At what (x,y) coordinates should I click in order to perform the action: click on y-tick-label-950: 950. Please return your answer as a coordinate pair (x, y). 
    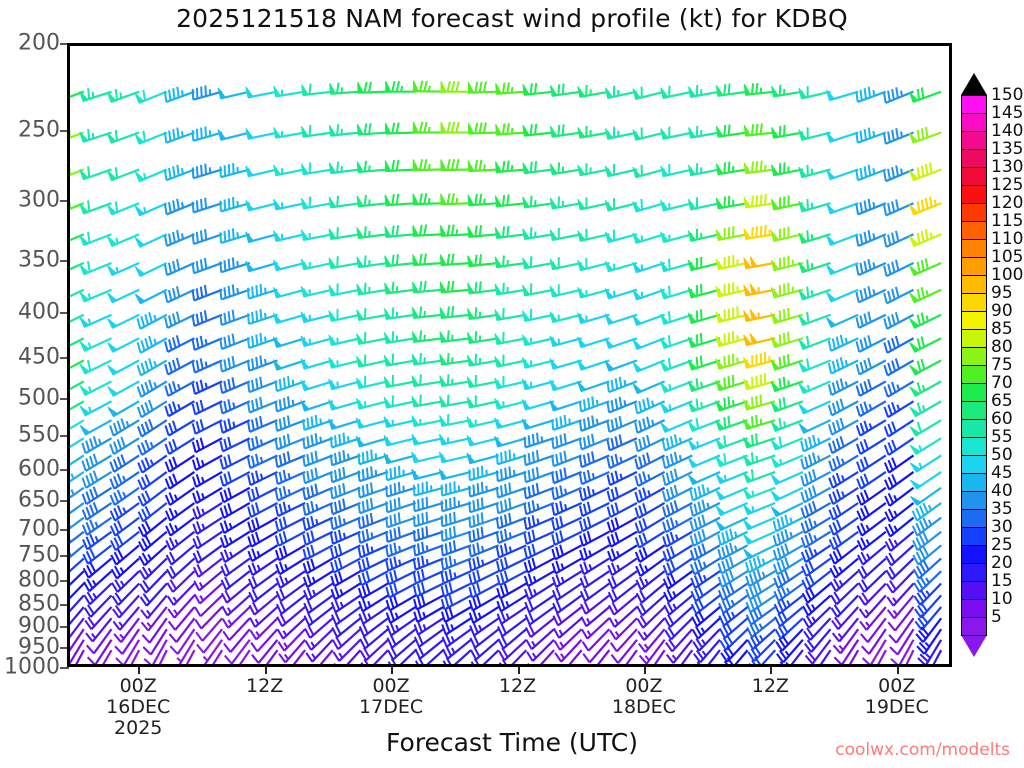
    Looking at the image, I should click on (39, 647).